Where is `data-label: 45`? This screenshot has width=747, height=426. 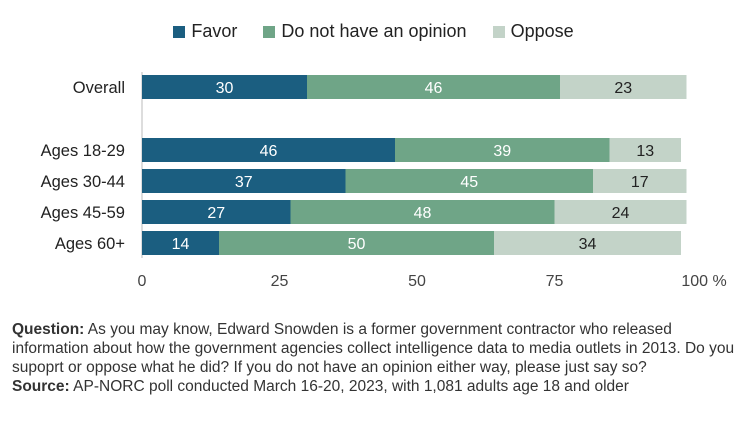
data-label: 45 is located at coordinates (469, 182).